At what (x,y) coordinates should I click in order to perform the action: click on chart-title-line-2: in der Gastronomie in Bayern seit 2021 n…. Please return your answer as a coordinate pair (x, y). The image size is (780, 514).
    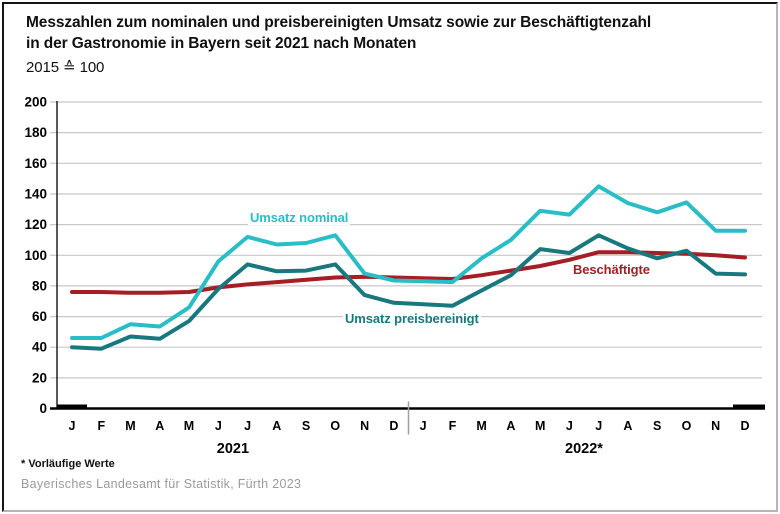
    Looking at the image, I should click on (221, 43).